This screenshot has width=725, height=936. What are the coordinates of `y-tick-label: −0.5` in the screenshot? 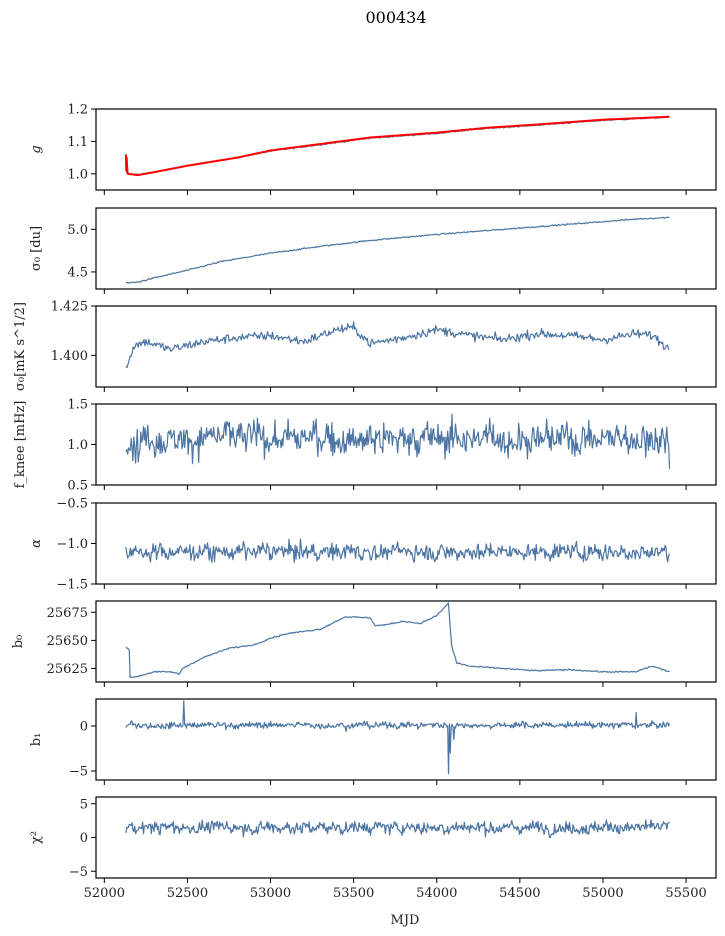 It's located at (72, 504).